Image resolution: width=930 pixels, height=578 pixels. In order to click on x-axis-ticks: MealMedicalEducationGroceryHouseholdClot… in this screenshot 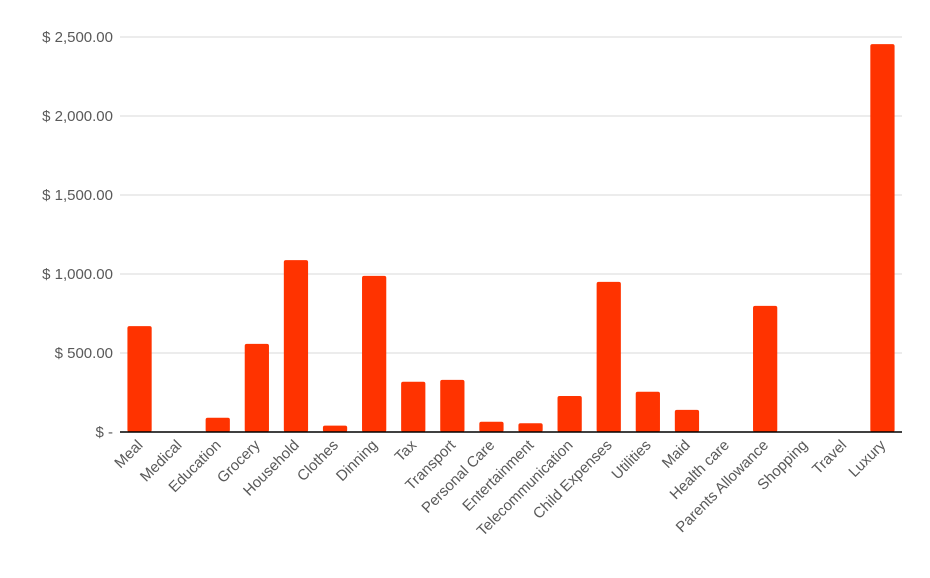, I will do `click(500, 487)`.